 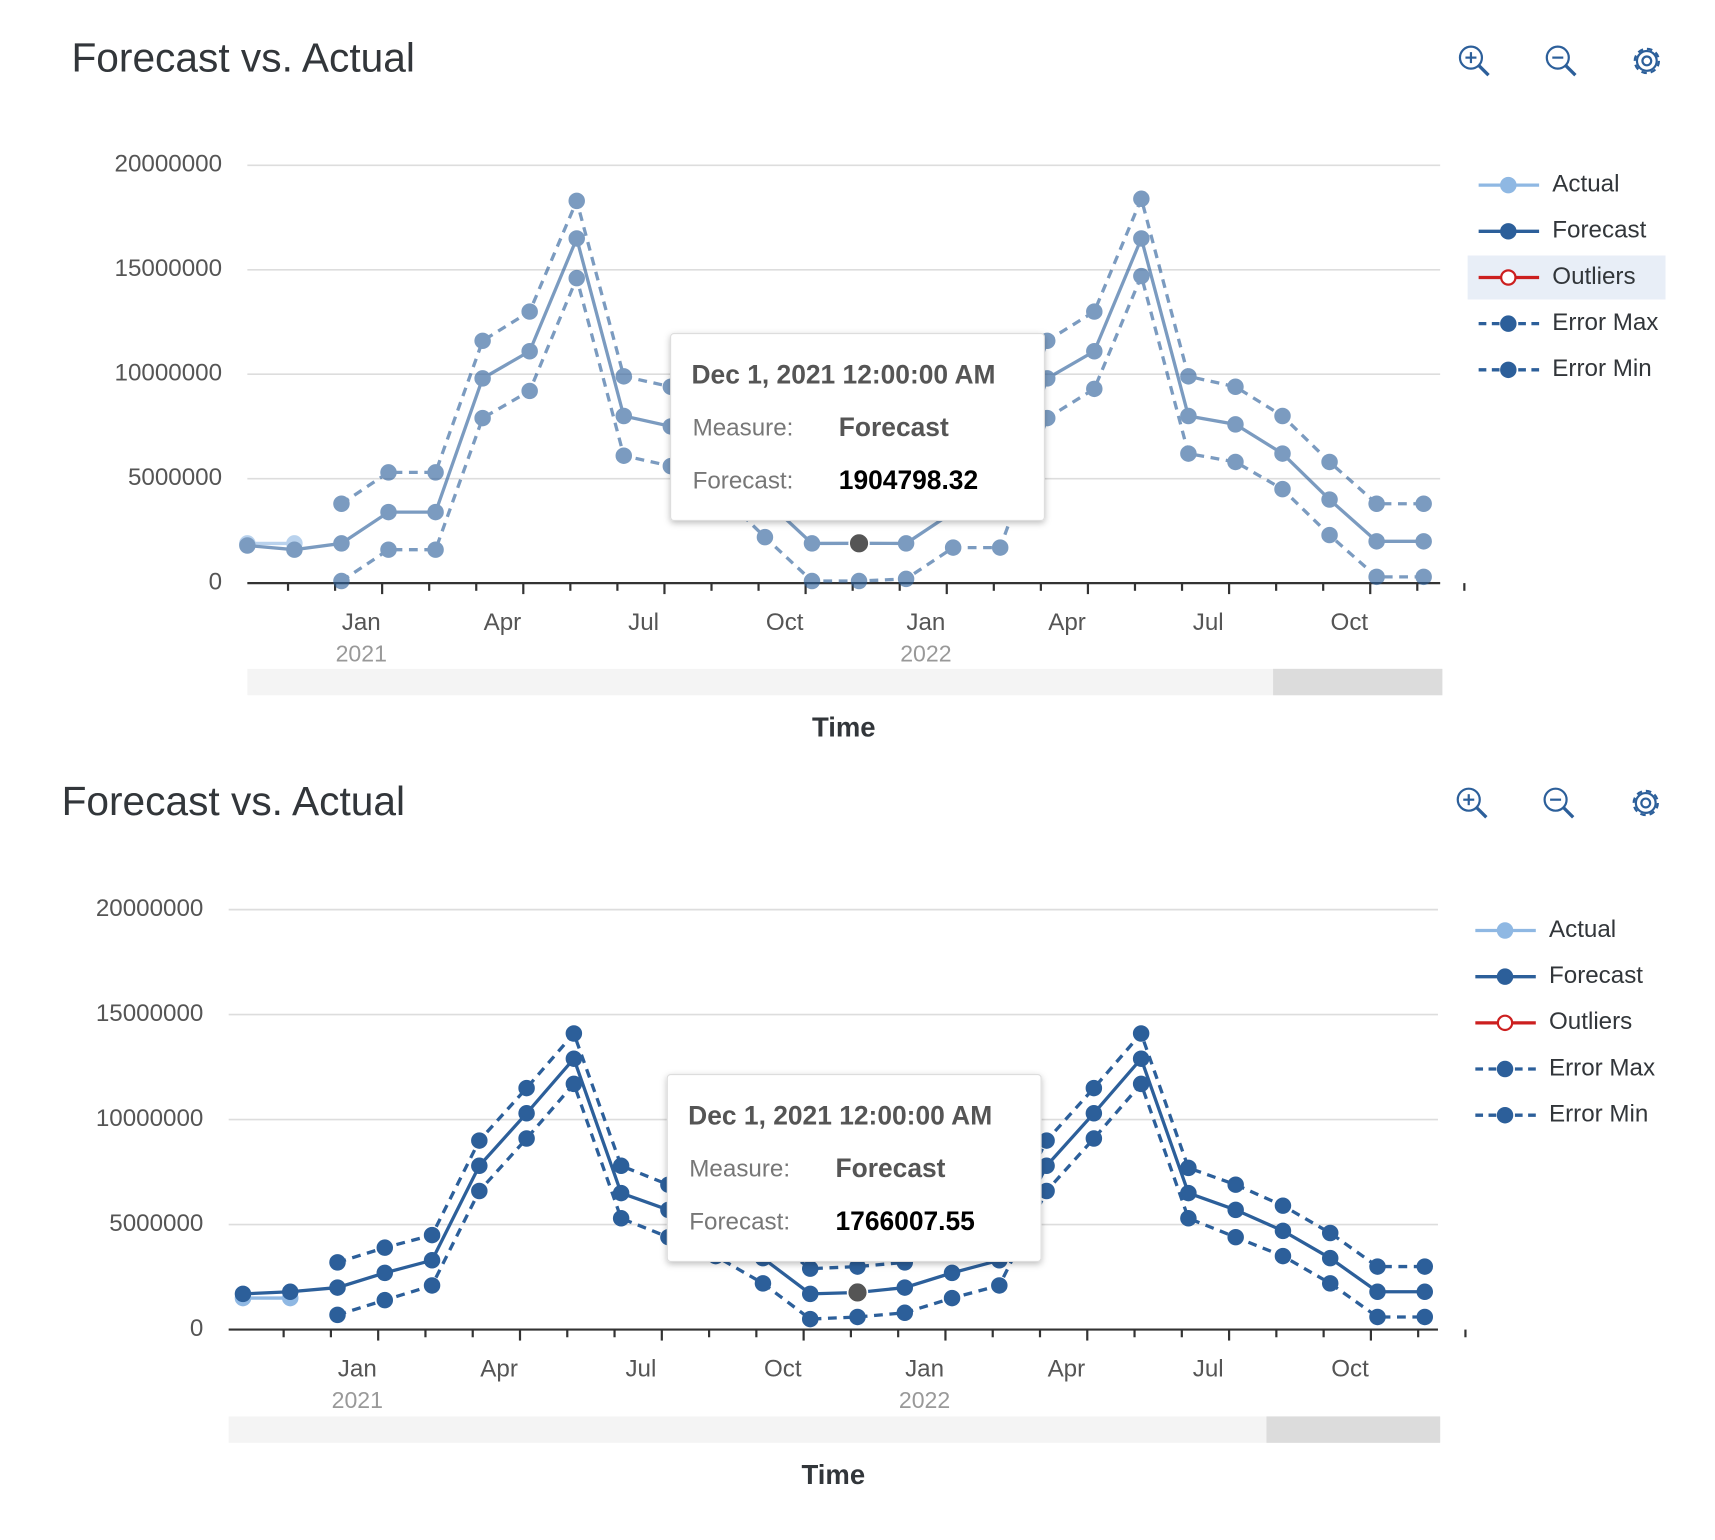 I want to click on legend-label: Error Min, so click(x=1598, y=1114).